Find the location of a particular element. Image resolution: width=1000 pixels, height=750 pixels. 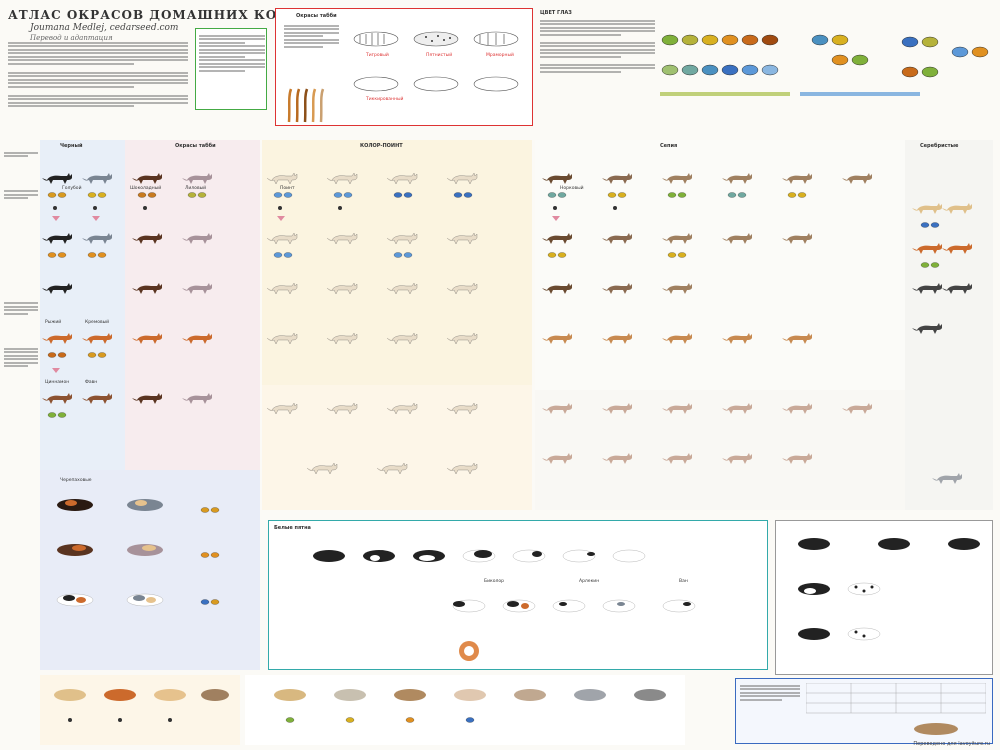

page-credit: Перевод и адаптация is located at coordinates (71, 38).